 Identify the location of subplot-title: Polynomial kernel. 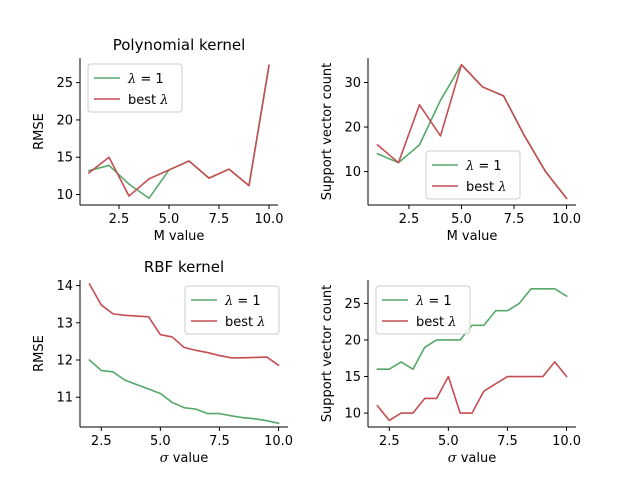
(179, 45).